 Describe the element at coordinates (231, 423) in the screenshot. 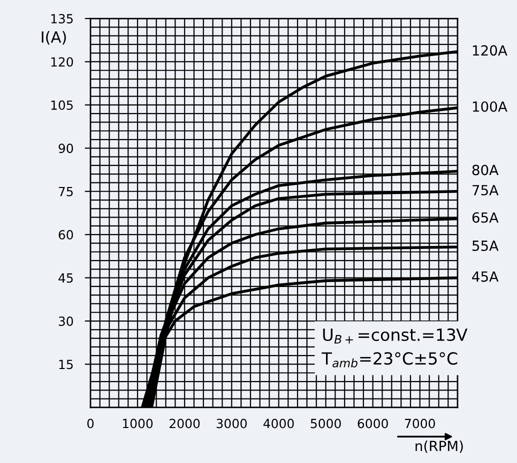

I see `x-tick-label: 3000` at that location.